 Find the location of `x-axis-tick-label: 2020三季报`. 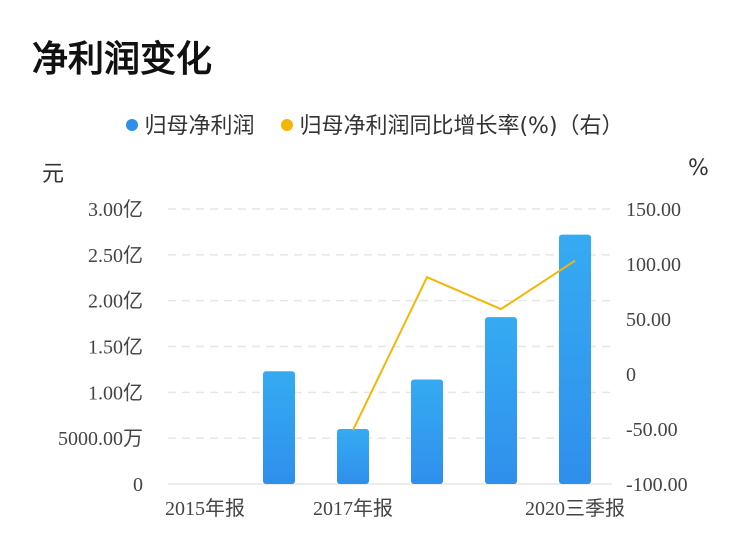

x-axis-tick-label: 2020三季报 is located at coordinates (575, 508).